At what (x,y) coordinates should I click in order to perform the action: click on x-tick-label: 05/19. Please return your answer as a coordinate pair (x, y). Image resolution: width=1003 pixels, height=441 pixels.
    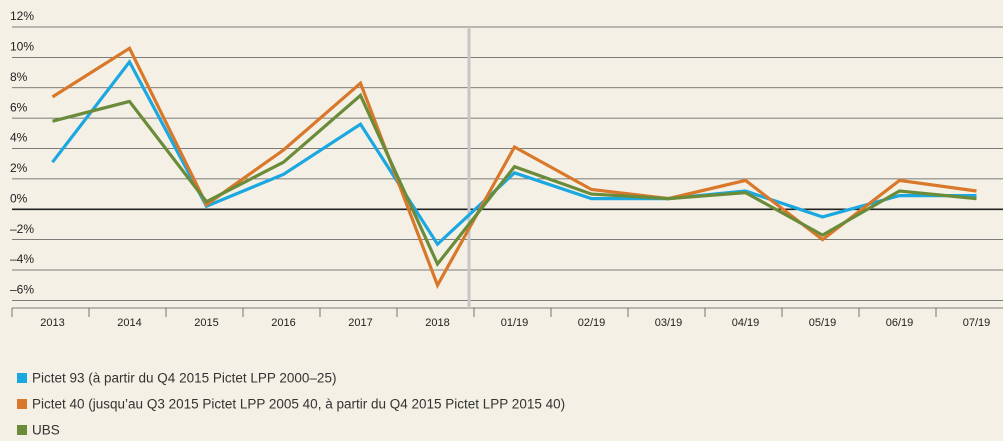
    Looking at the image, I should click on (823, 323).